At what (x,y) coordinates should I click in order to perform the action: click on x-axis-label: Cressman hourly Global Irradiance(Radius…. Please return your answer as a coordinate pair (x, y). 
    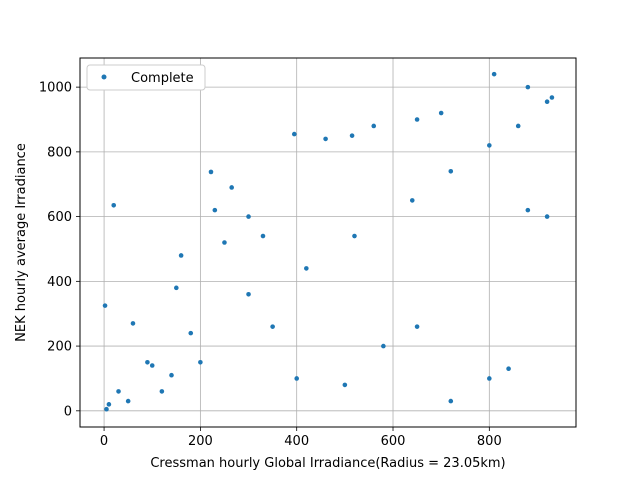
    Looking at the image, I should click on (327, 463).